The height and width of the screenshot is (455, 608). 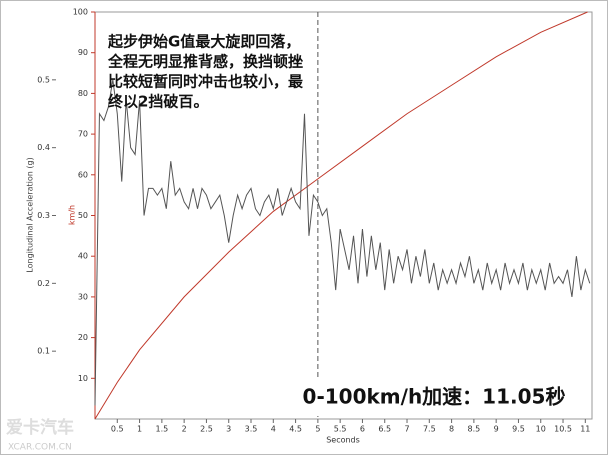 What do you see at coordinates (295, 429) in the screenshot?
I see `x-tick-label: 4.5` at bounding box center [295, 429].